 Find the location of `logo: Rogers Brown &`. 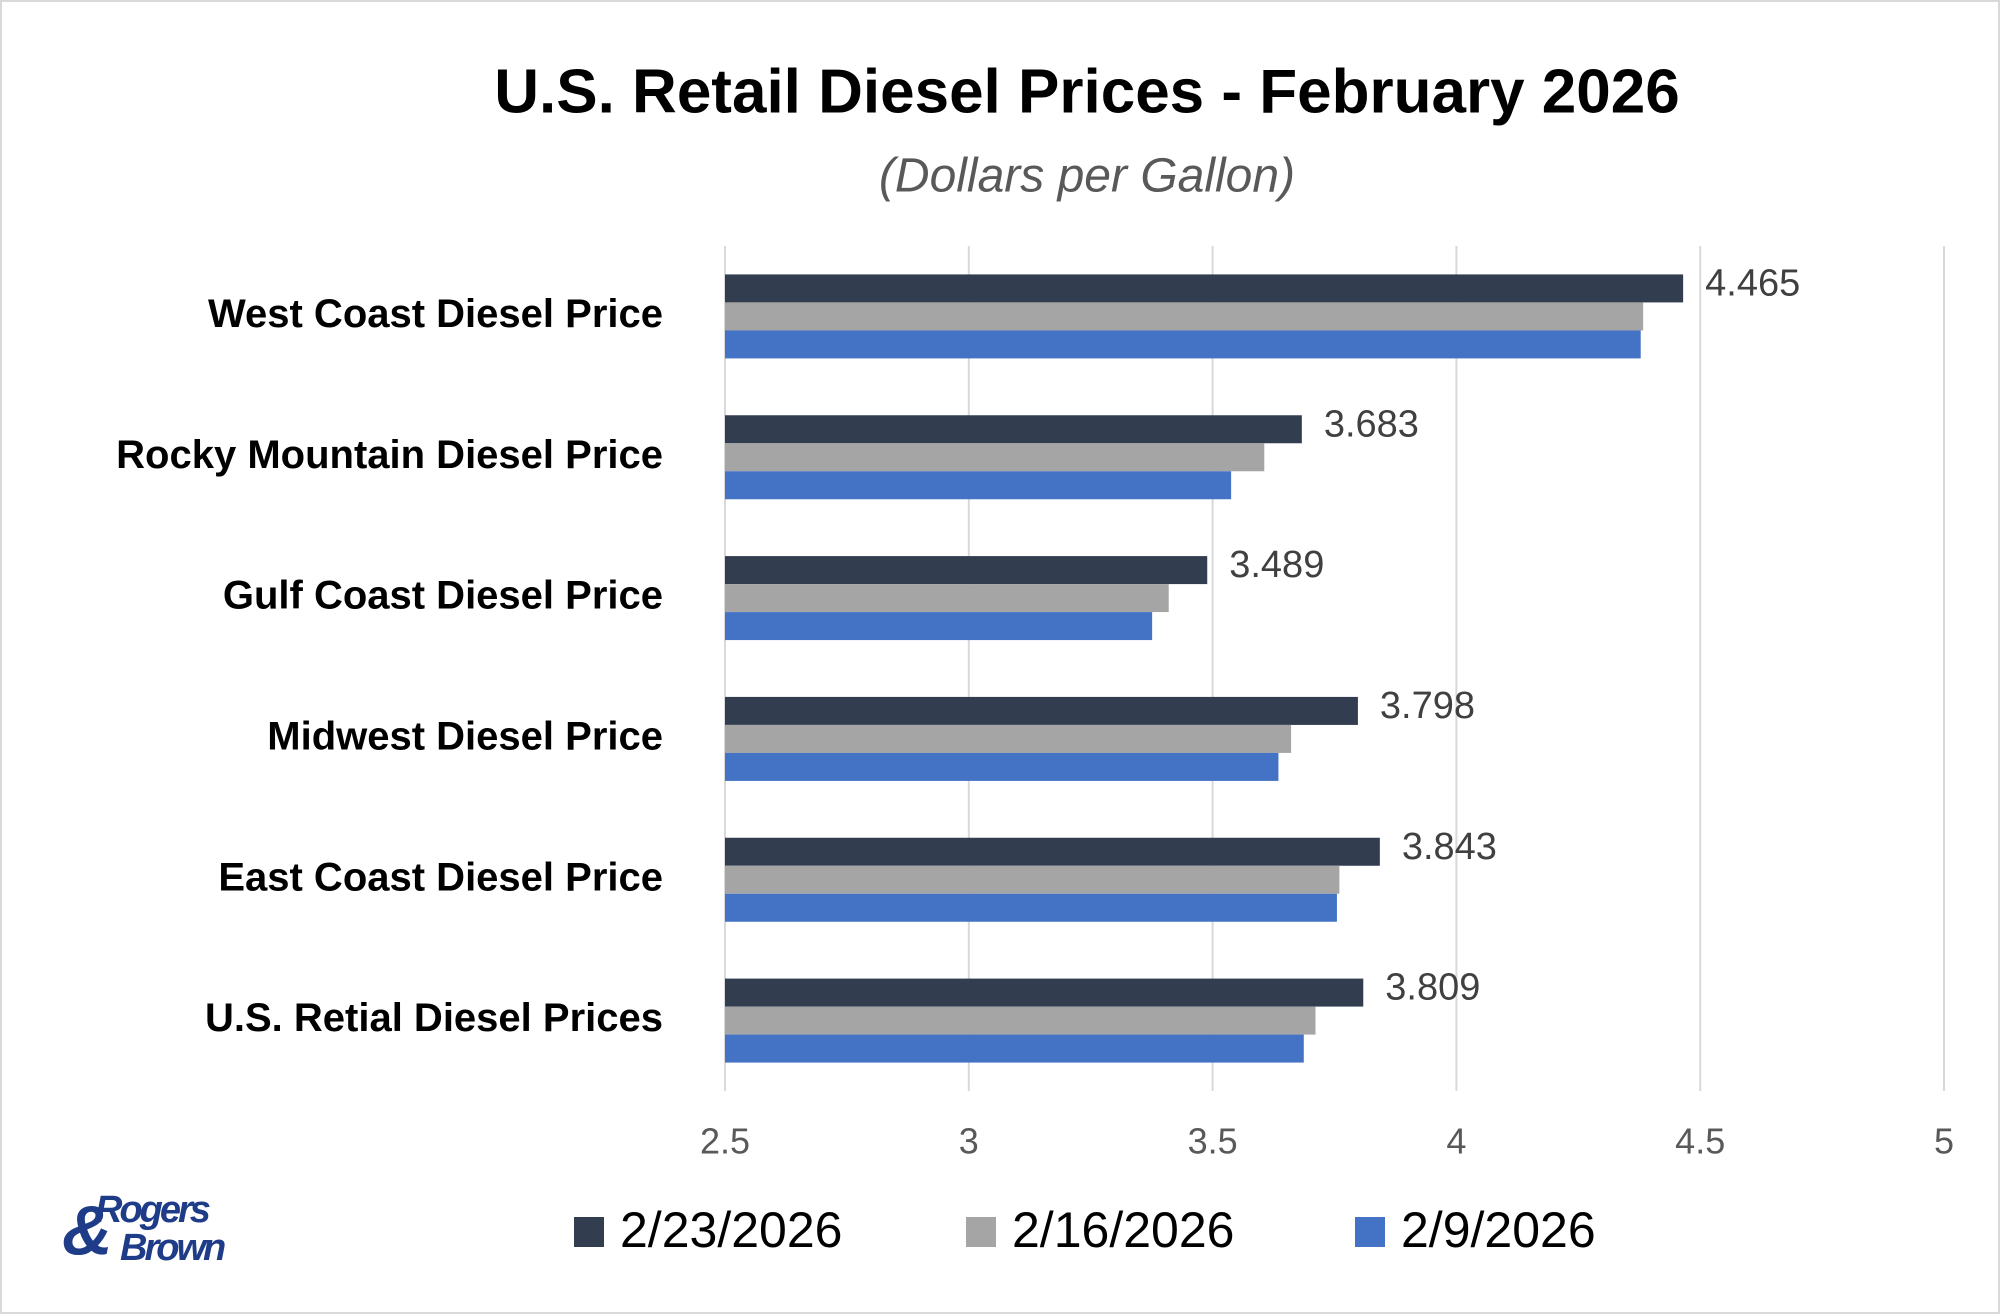

logo: Rogers Brown & is located at coordinates (145, 1229).